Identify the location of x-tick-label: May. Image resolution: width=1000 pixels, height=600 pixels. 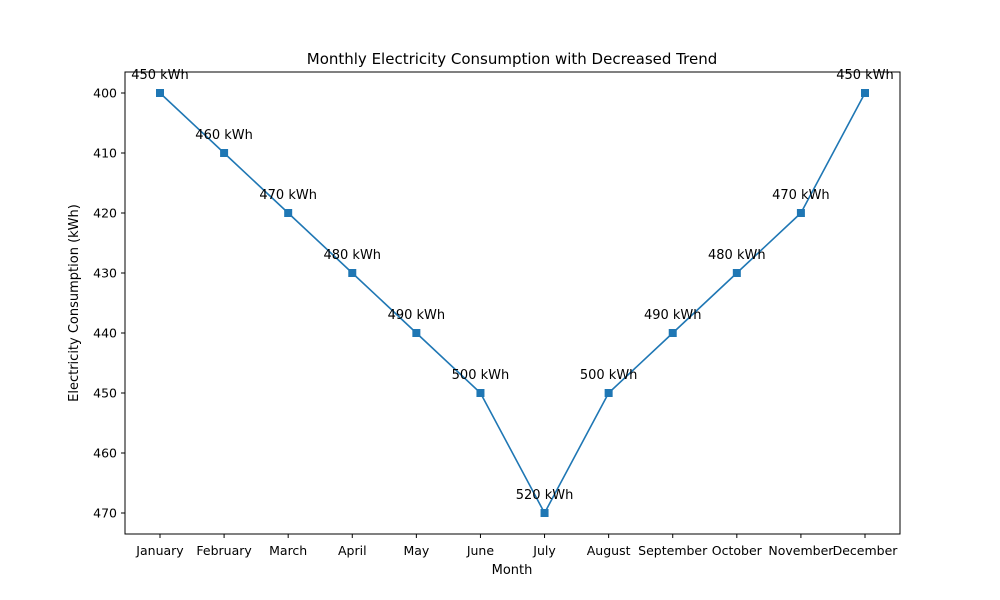
(416, 550).